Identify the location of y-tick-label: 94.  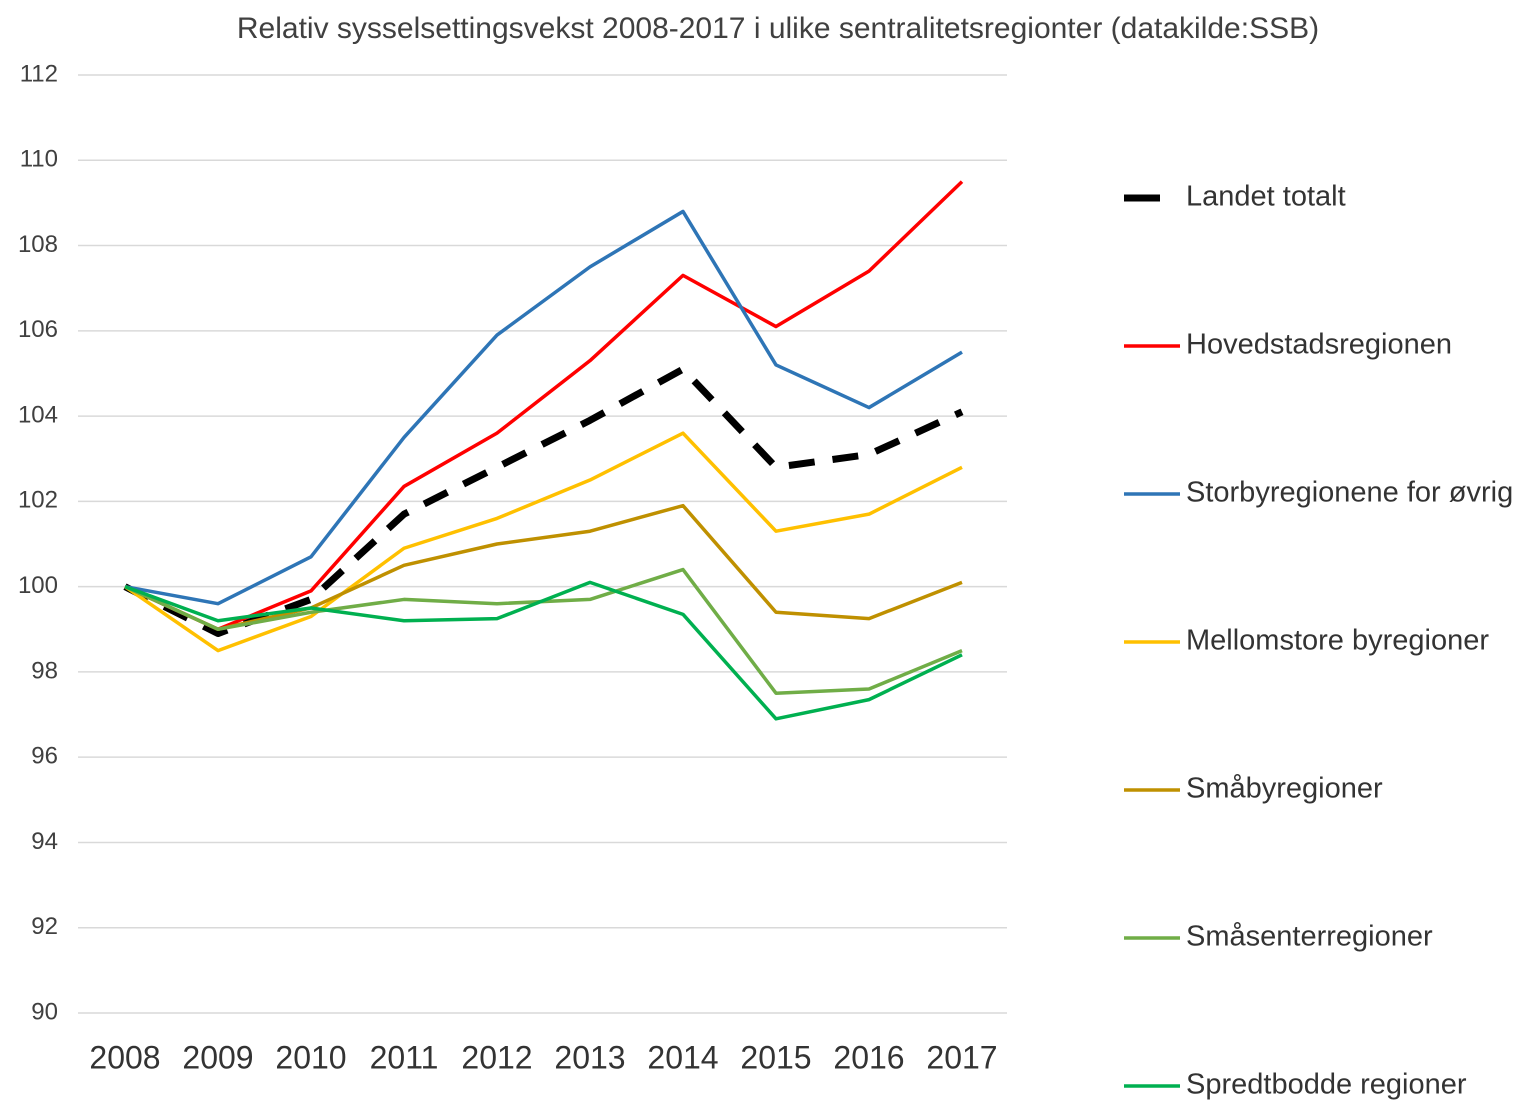
(44, 841).